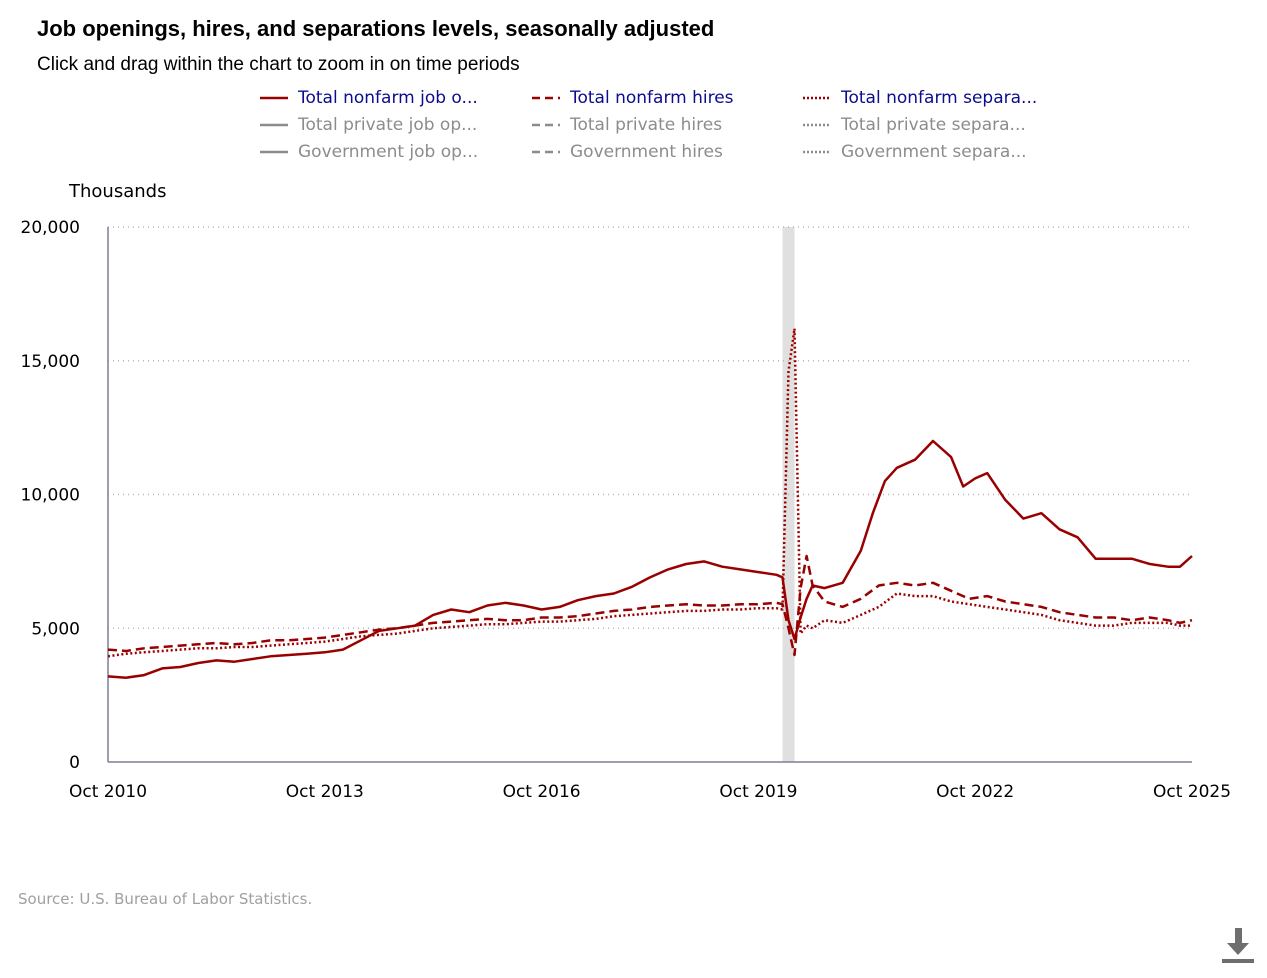 Image resolution: width=1267 pixels, height=978 pixels. Describe the element at coordinates (55, 629) in the screenshot. I see `y-tick-label: 5,000` at that location.